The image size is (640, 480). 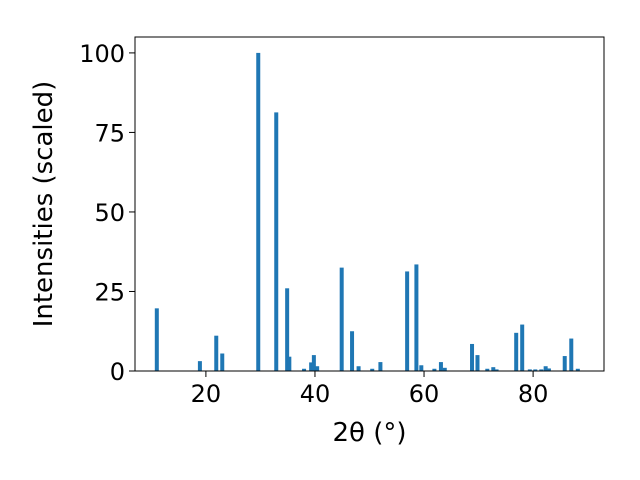 What do you see at coordinates (109, 133) in the screenshot?
I see `y-tick-label: 75` at bounding box center [109, 133].